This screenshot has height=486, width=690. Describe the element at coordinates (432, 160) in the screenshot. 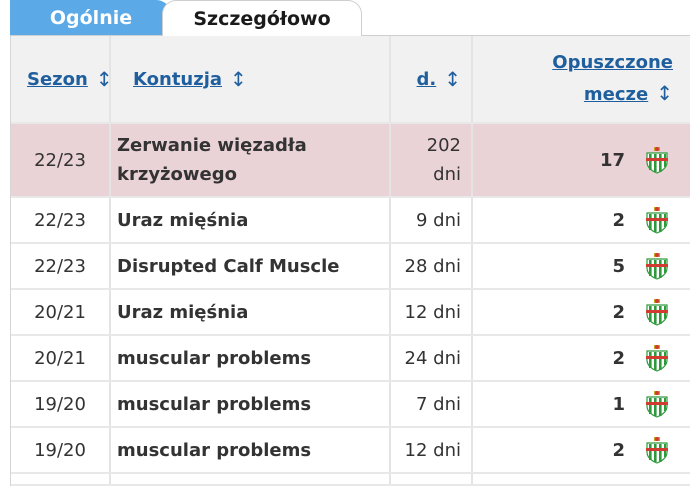

I see `days-cell: 202 dni` at that location.